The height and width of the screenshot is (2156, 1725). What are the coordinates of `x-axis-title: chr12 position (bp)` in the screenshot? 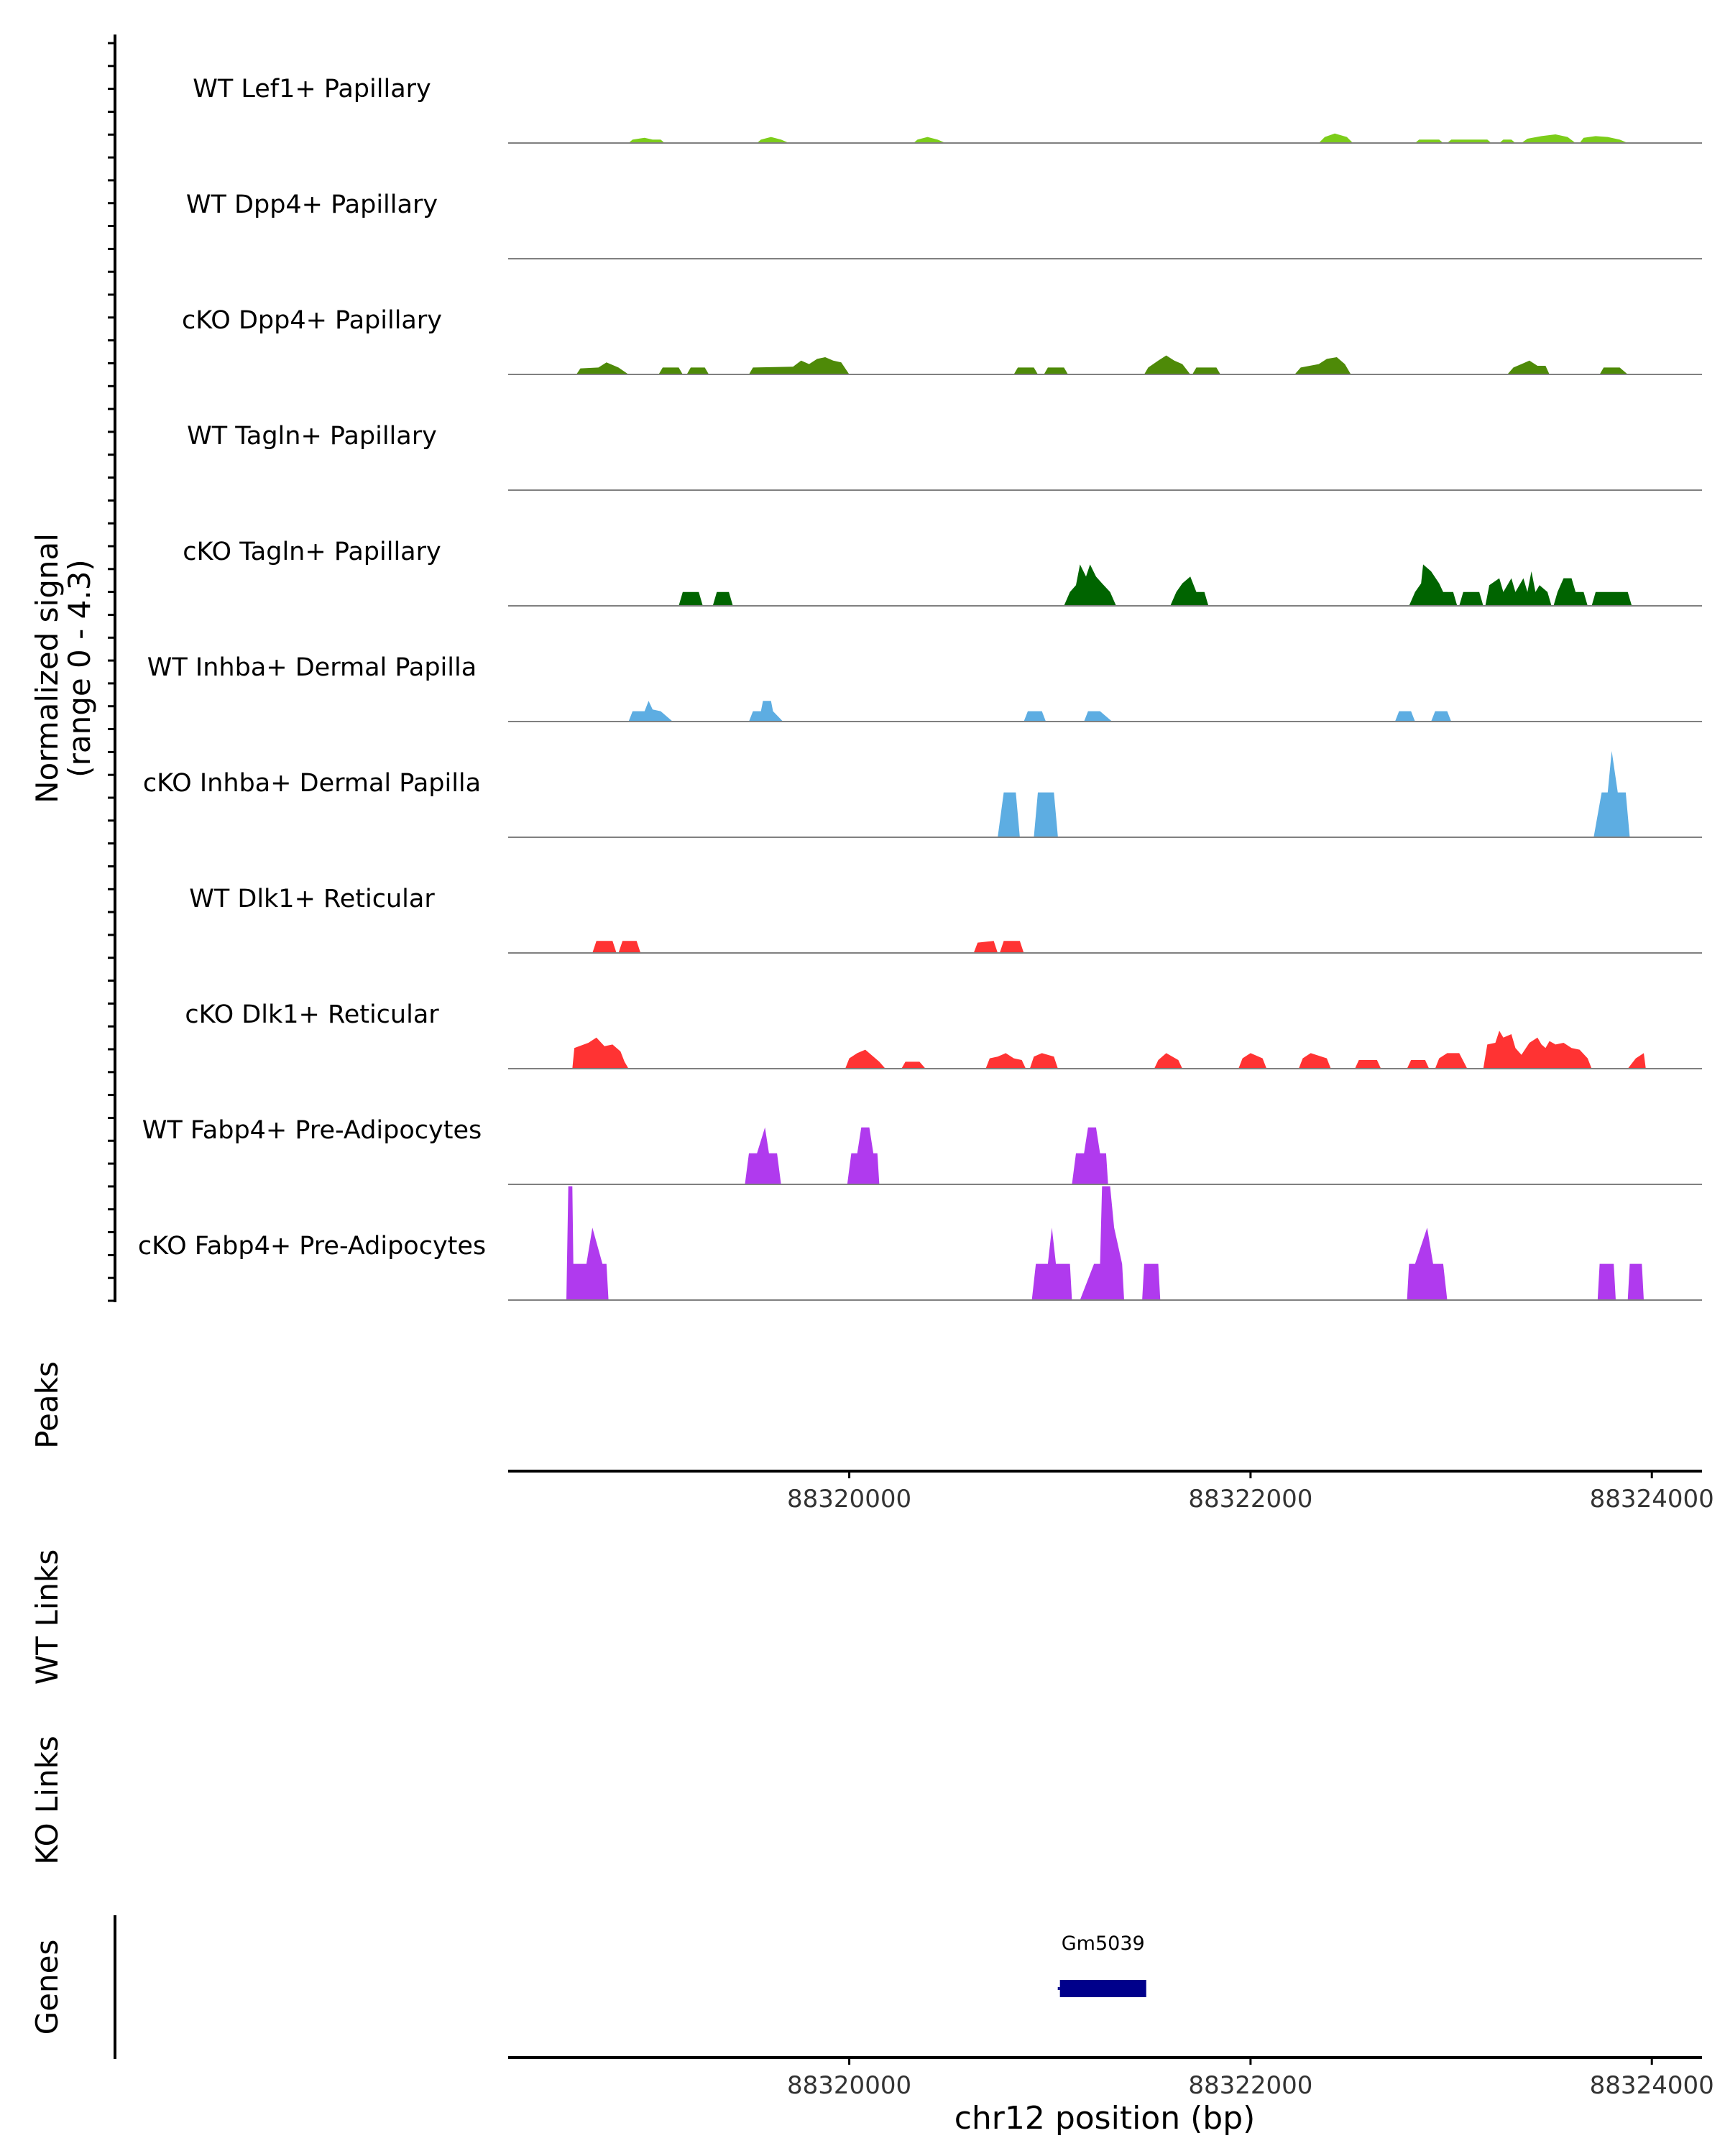 It's located at (1105, 2118).